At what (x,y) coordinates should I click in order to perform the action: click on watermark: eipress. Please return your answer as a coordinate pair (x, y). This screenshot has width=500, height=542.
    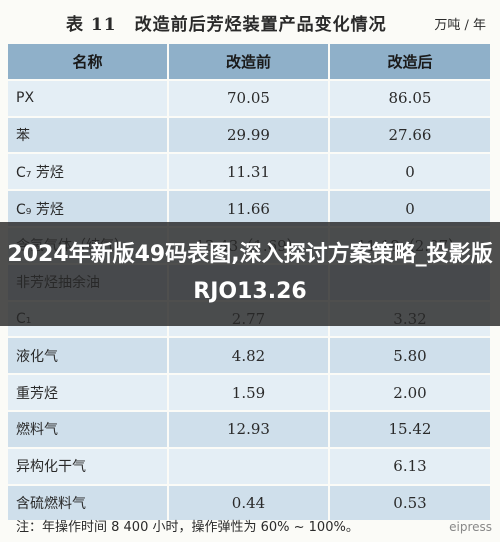
    Looking at the image, I should click on (470, 527).